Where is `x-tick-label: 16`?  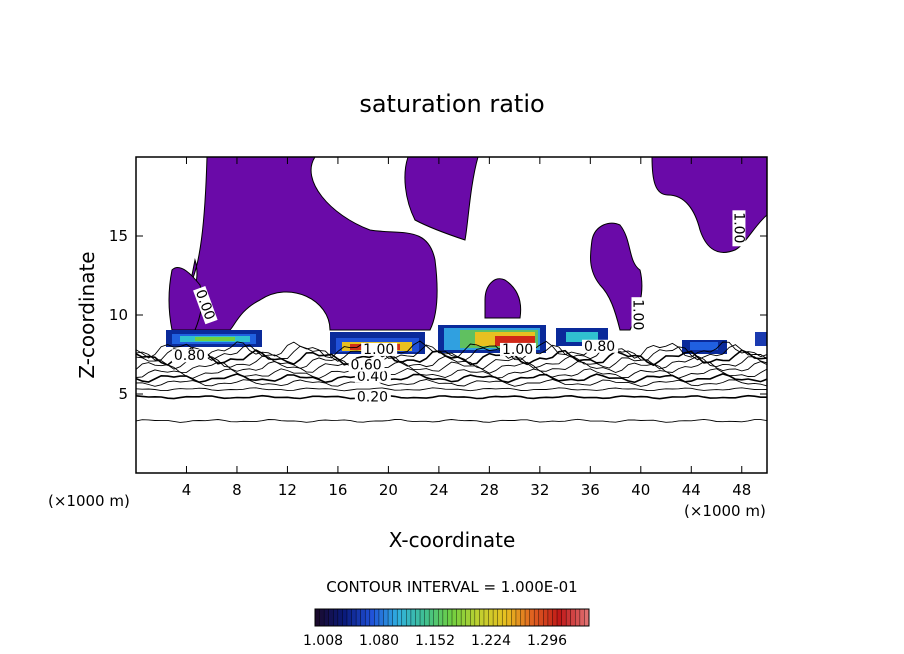
x-tick-label: 16 is located at coordinates (337, 490).